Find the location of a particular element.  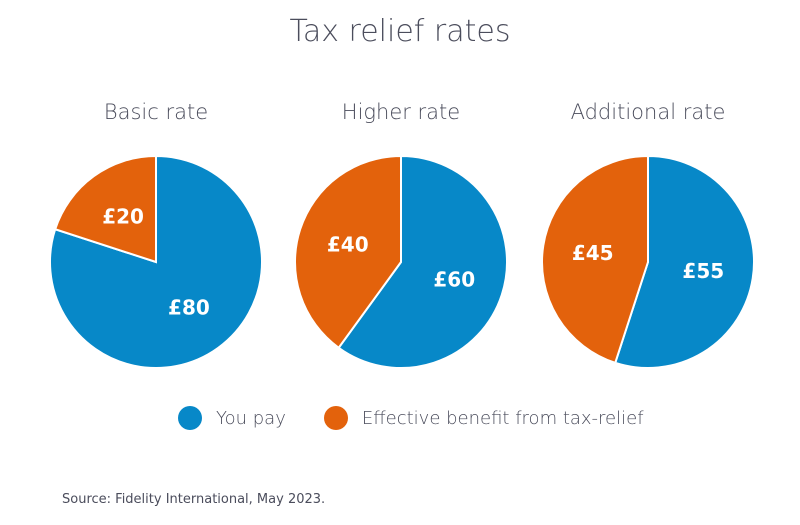

legend-item-benefit: Effective benefit from tax-relief is located at coordinates (483, 418).